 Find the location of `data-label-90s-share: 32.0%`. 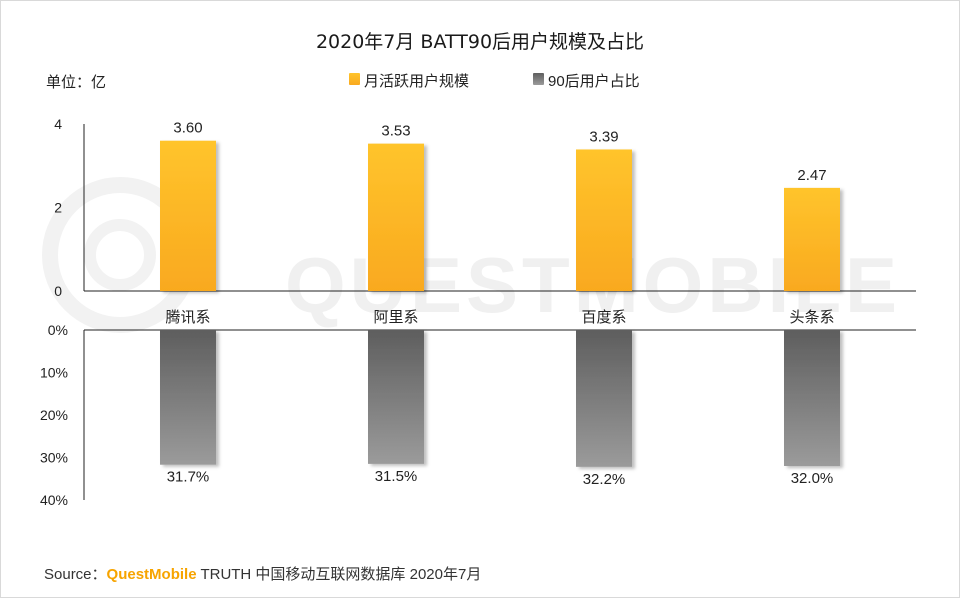

data-label-90s-share: 32.0% is located at coordinates (812, 478).